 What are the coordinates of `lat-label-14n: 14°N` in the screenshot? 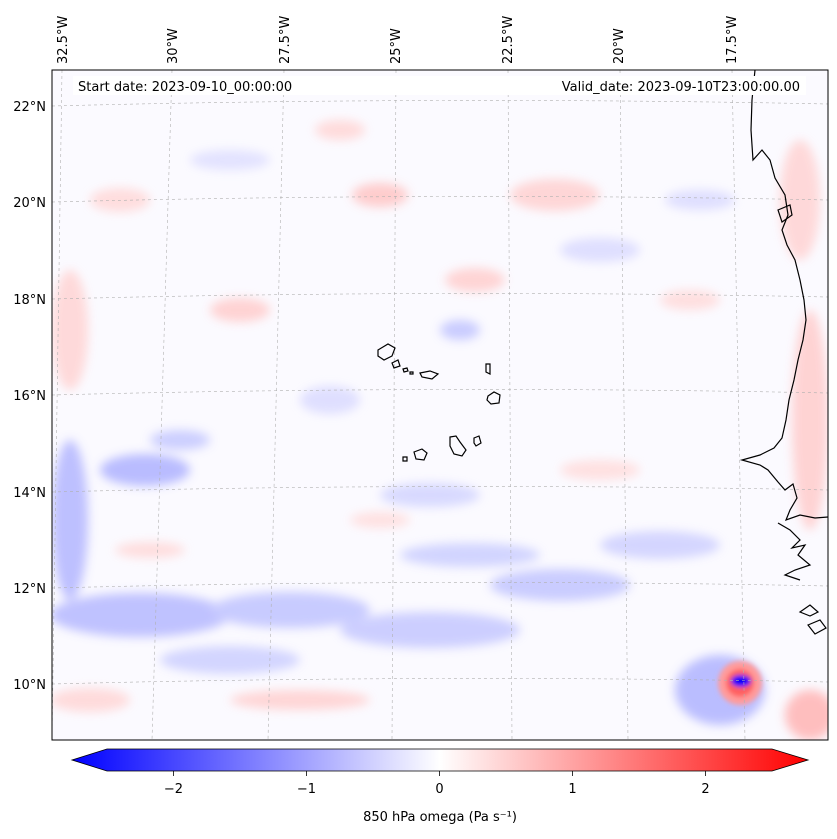 It's located at (29, 493).